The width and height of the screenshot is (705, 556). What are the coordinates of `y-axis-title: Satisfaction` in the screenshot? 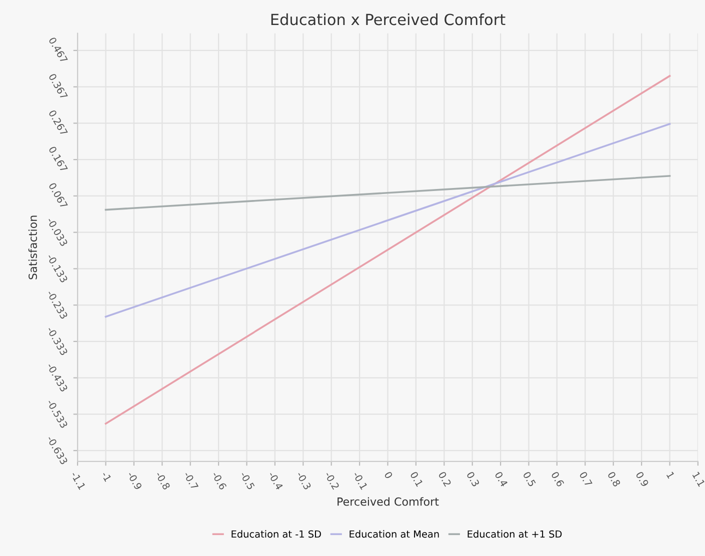 It's located at (32, 248).